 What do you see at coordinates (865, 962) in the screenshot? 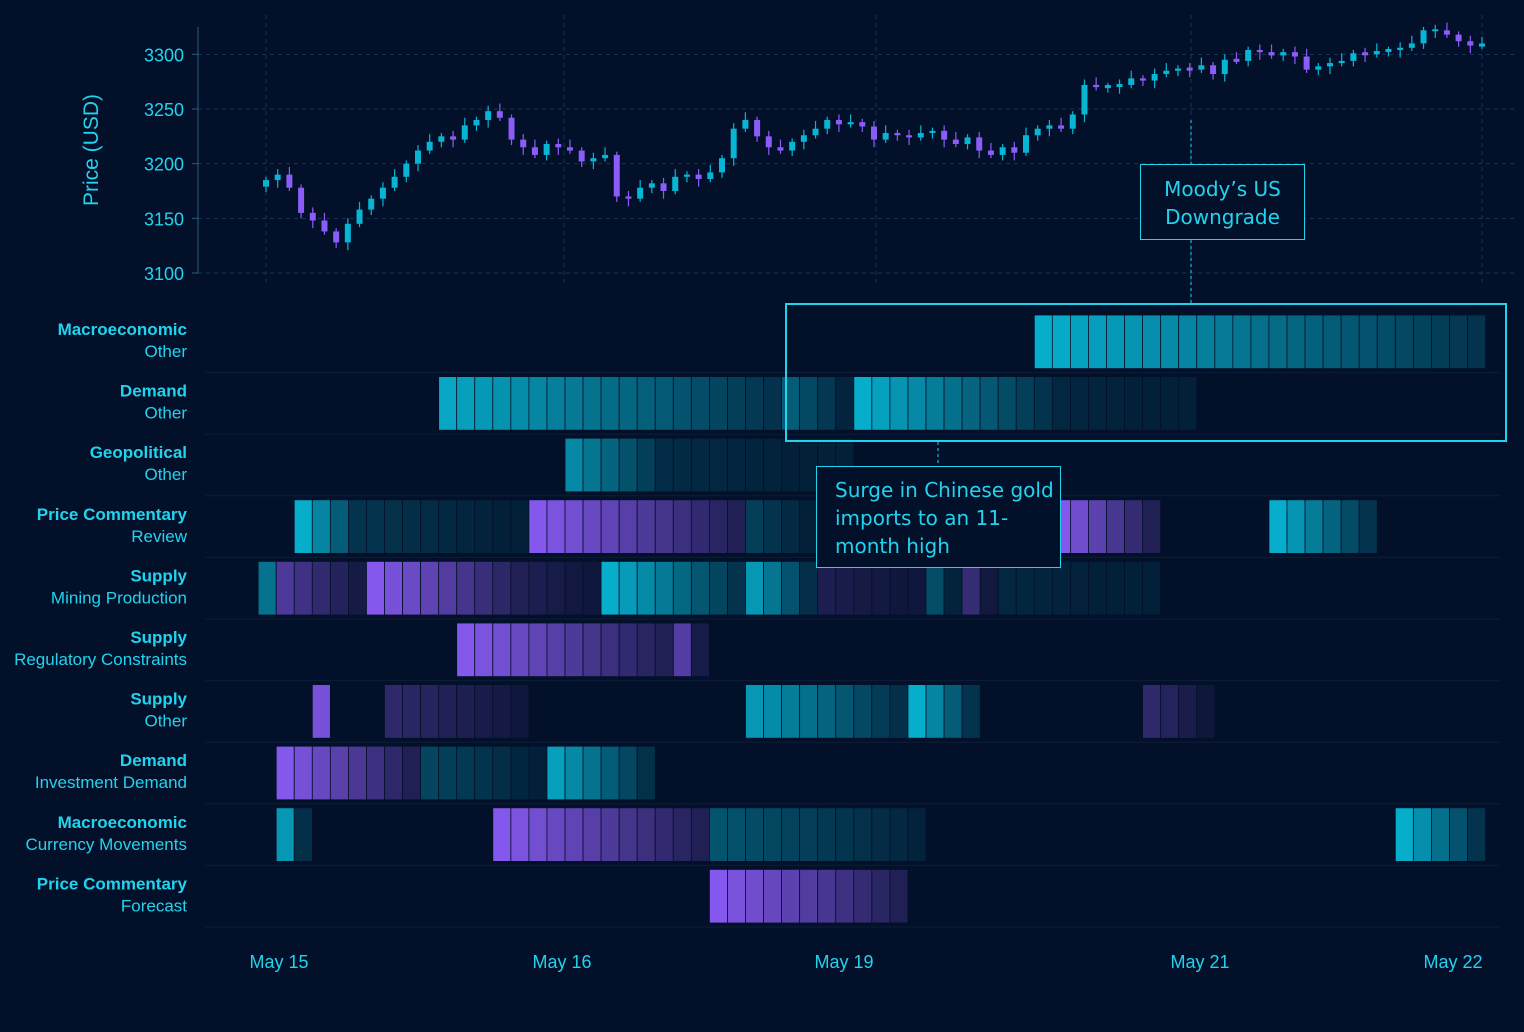
I see `x-axis: May 15 May 16 May 19 May 21 May 22` at bounding box center [865, 962].